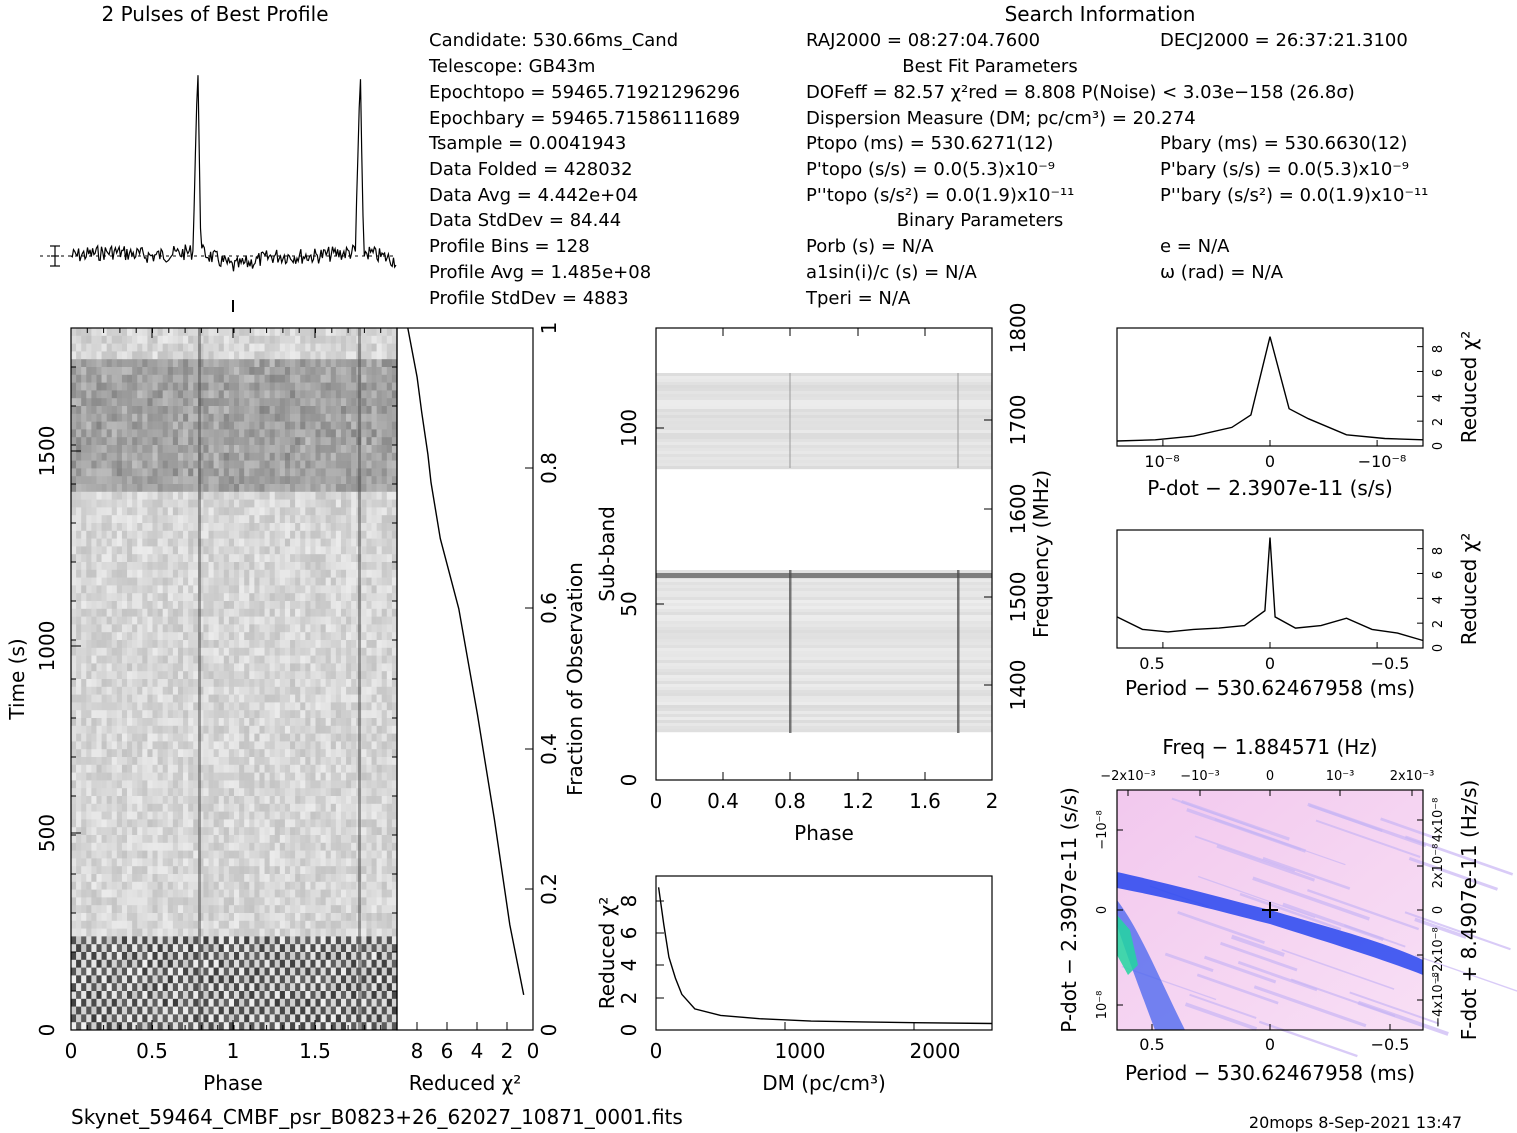  I want to click on info-a1sini: a1sin(i)/c (s) = N/A, so click(891, 272).